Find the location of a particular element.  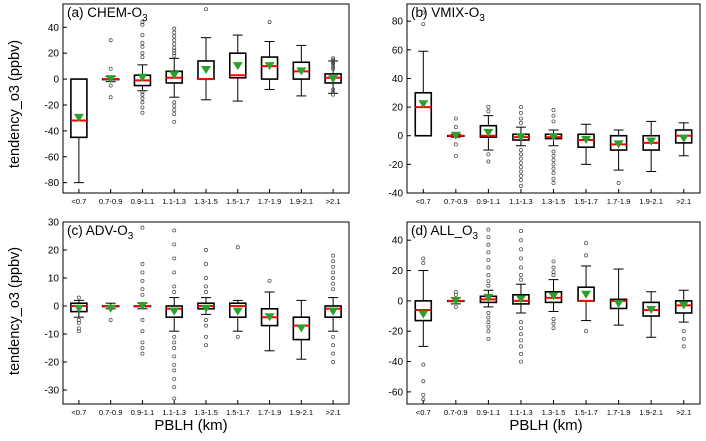

y-tick-label: -10 is located at coordinates (52, 335).